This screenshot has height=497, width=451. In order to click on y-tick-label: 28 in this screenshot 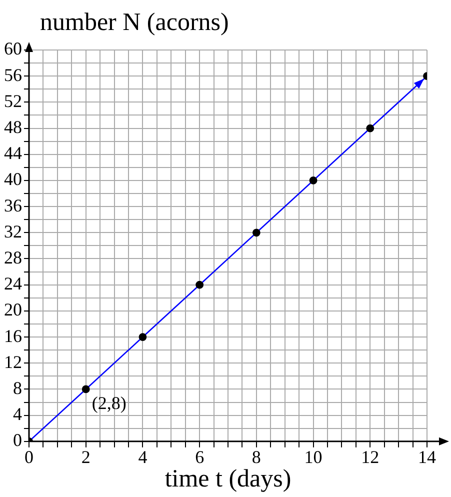, I will do `click(13, 257)`.